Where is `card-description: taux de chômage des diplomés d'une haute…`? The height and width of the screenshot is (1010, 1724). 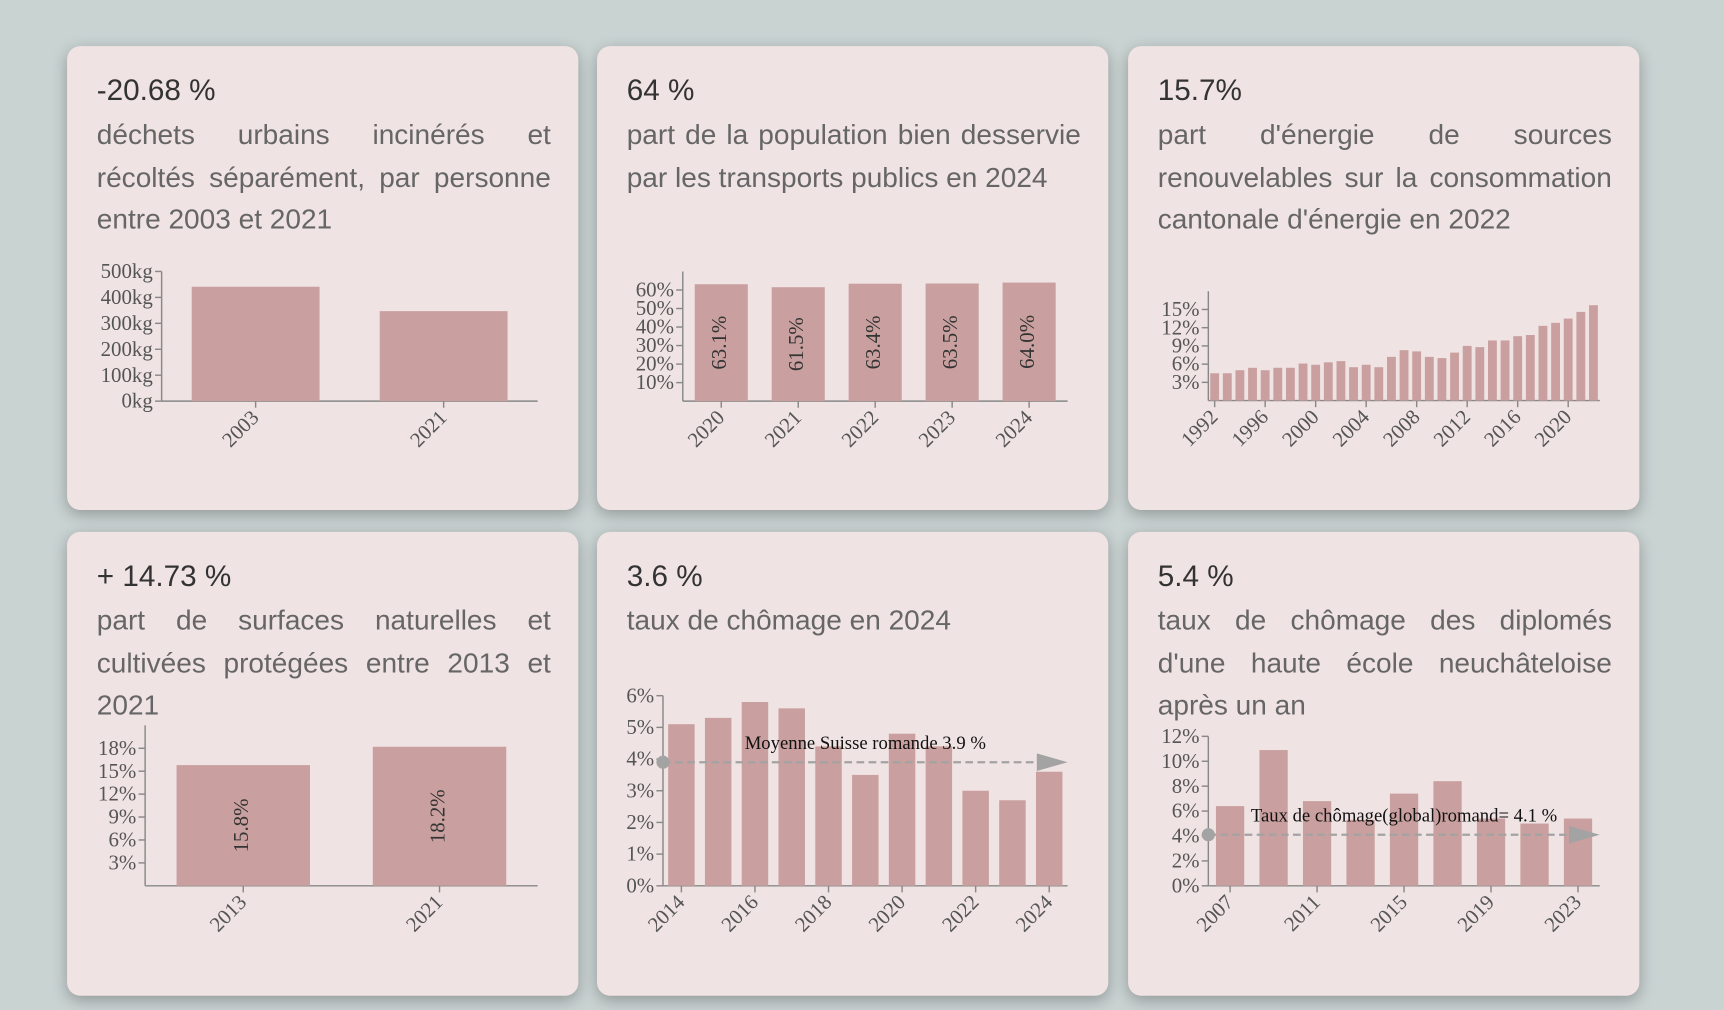 card-description: taux de chômage des diplomés d'une haute… is located at coordinates (1384, 663).